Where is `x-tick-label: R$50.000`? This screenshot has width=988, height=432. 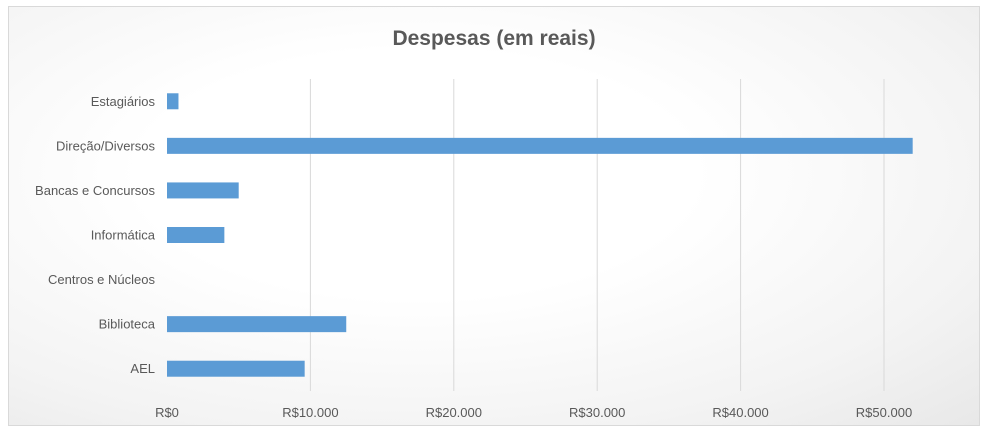 x-tick-label: R$50.000 is located at coordinates (884, 412).